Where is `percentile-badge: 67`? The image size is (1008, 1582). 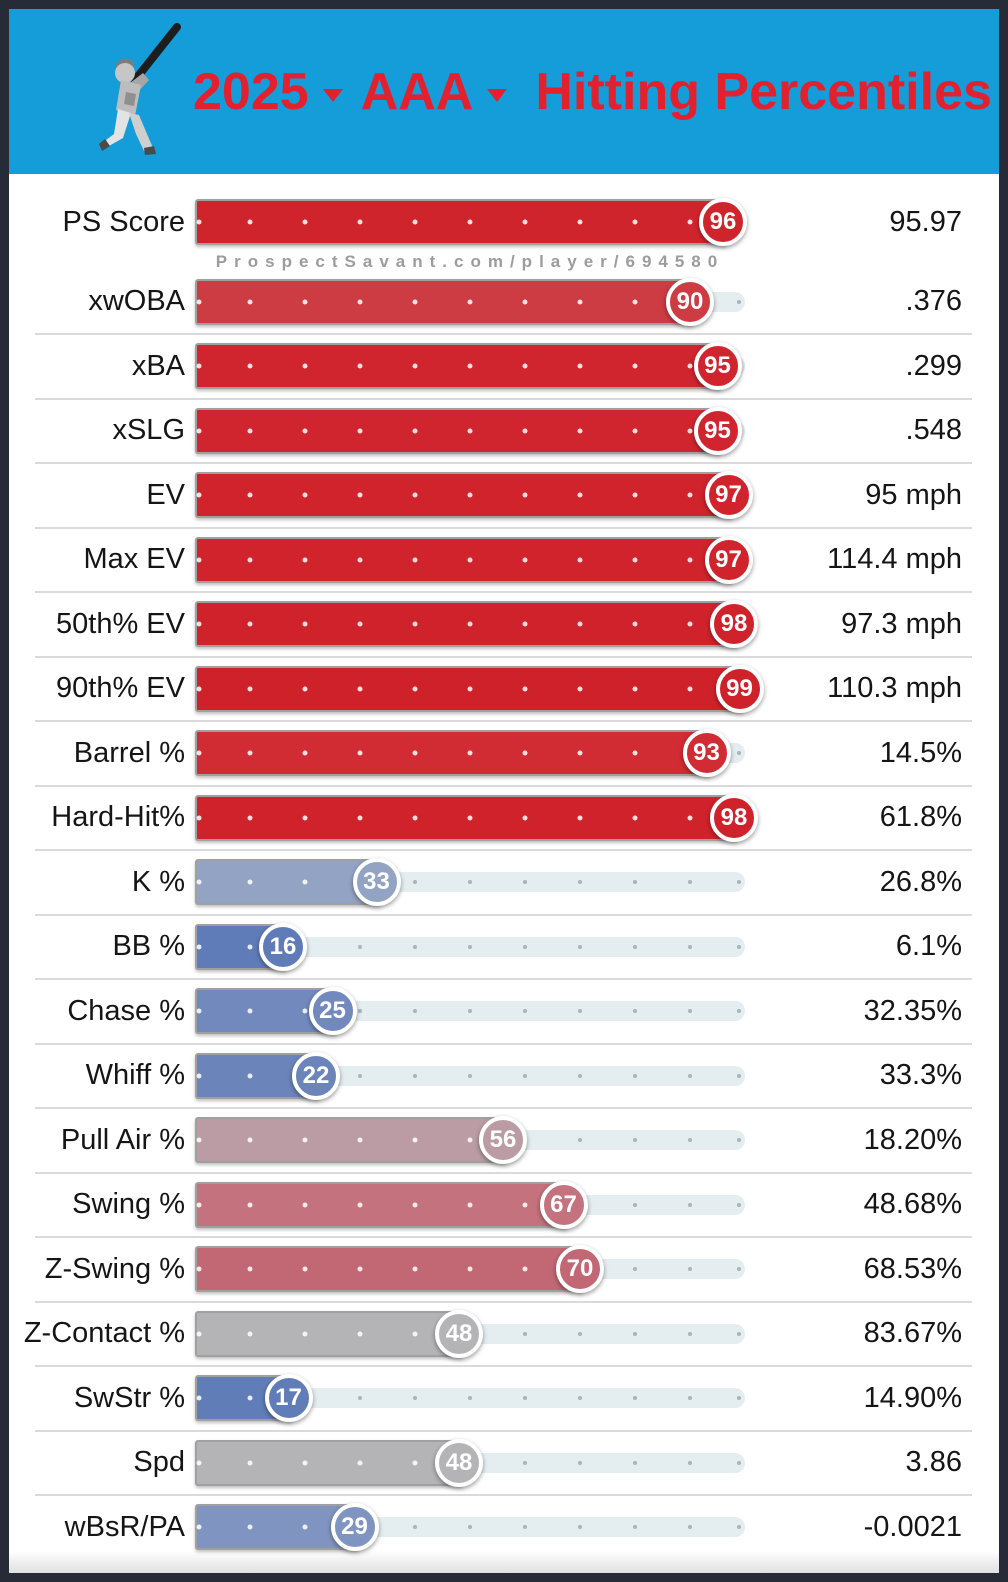 percentile-badge: 67 is located at coordinates (563, 1204).